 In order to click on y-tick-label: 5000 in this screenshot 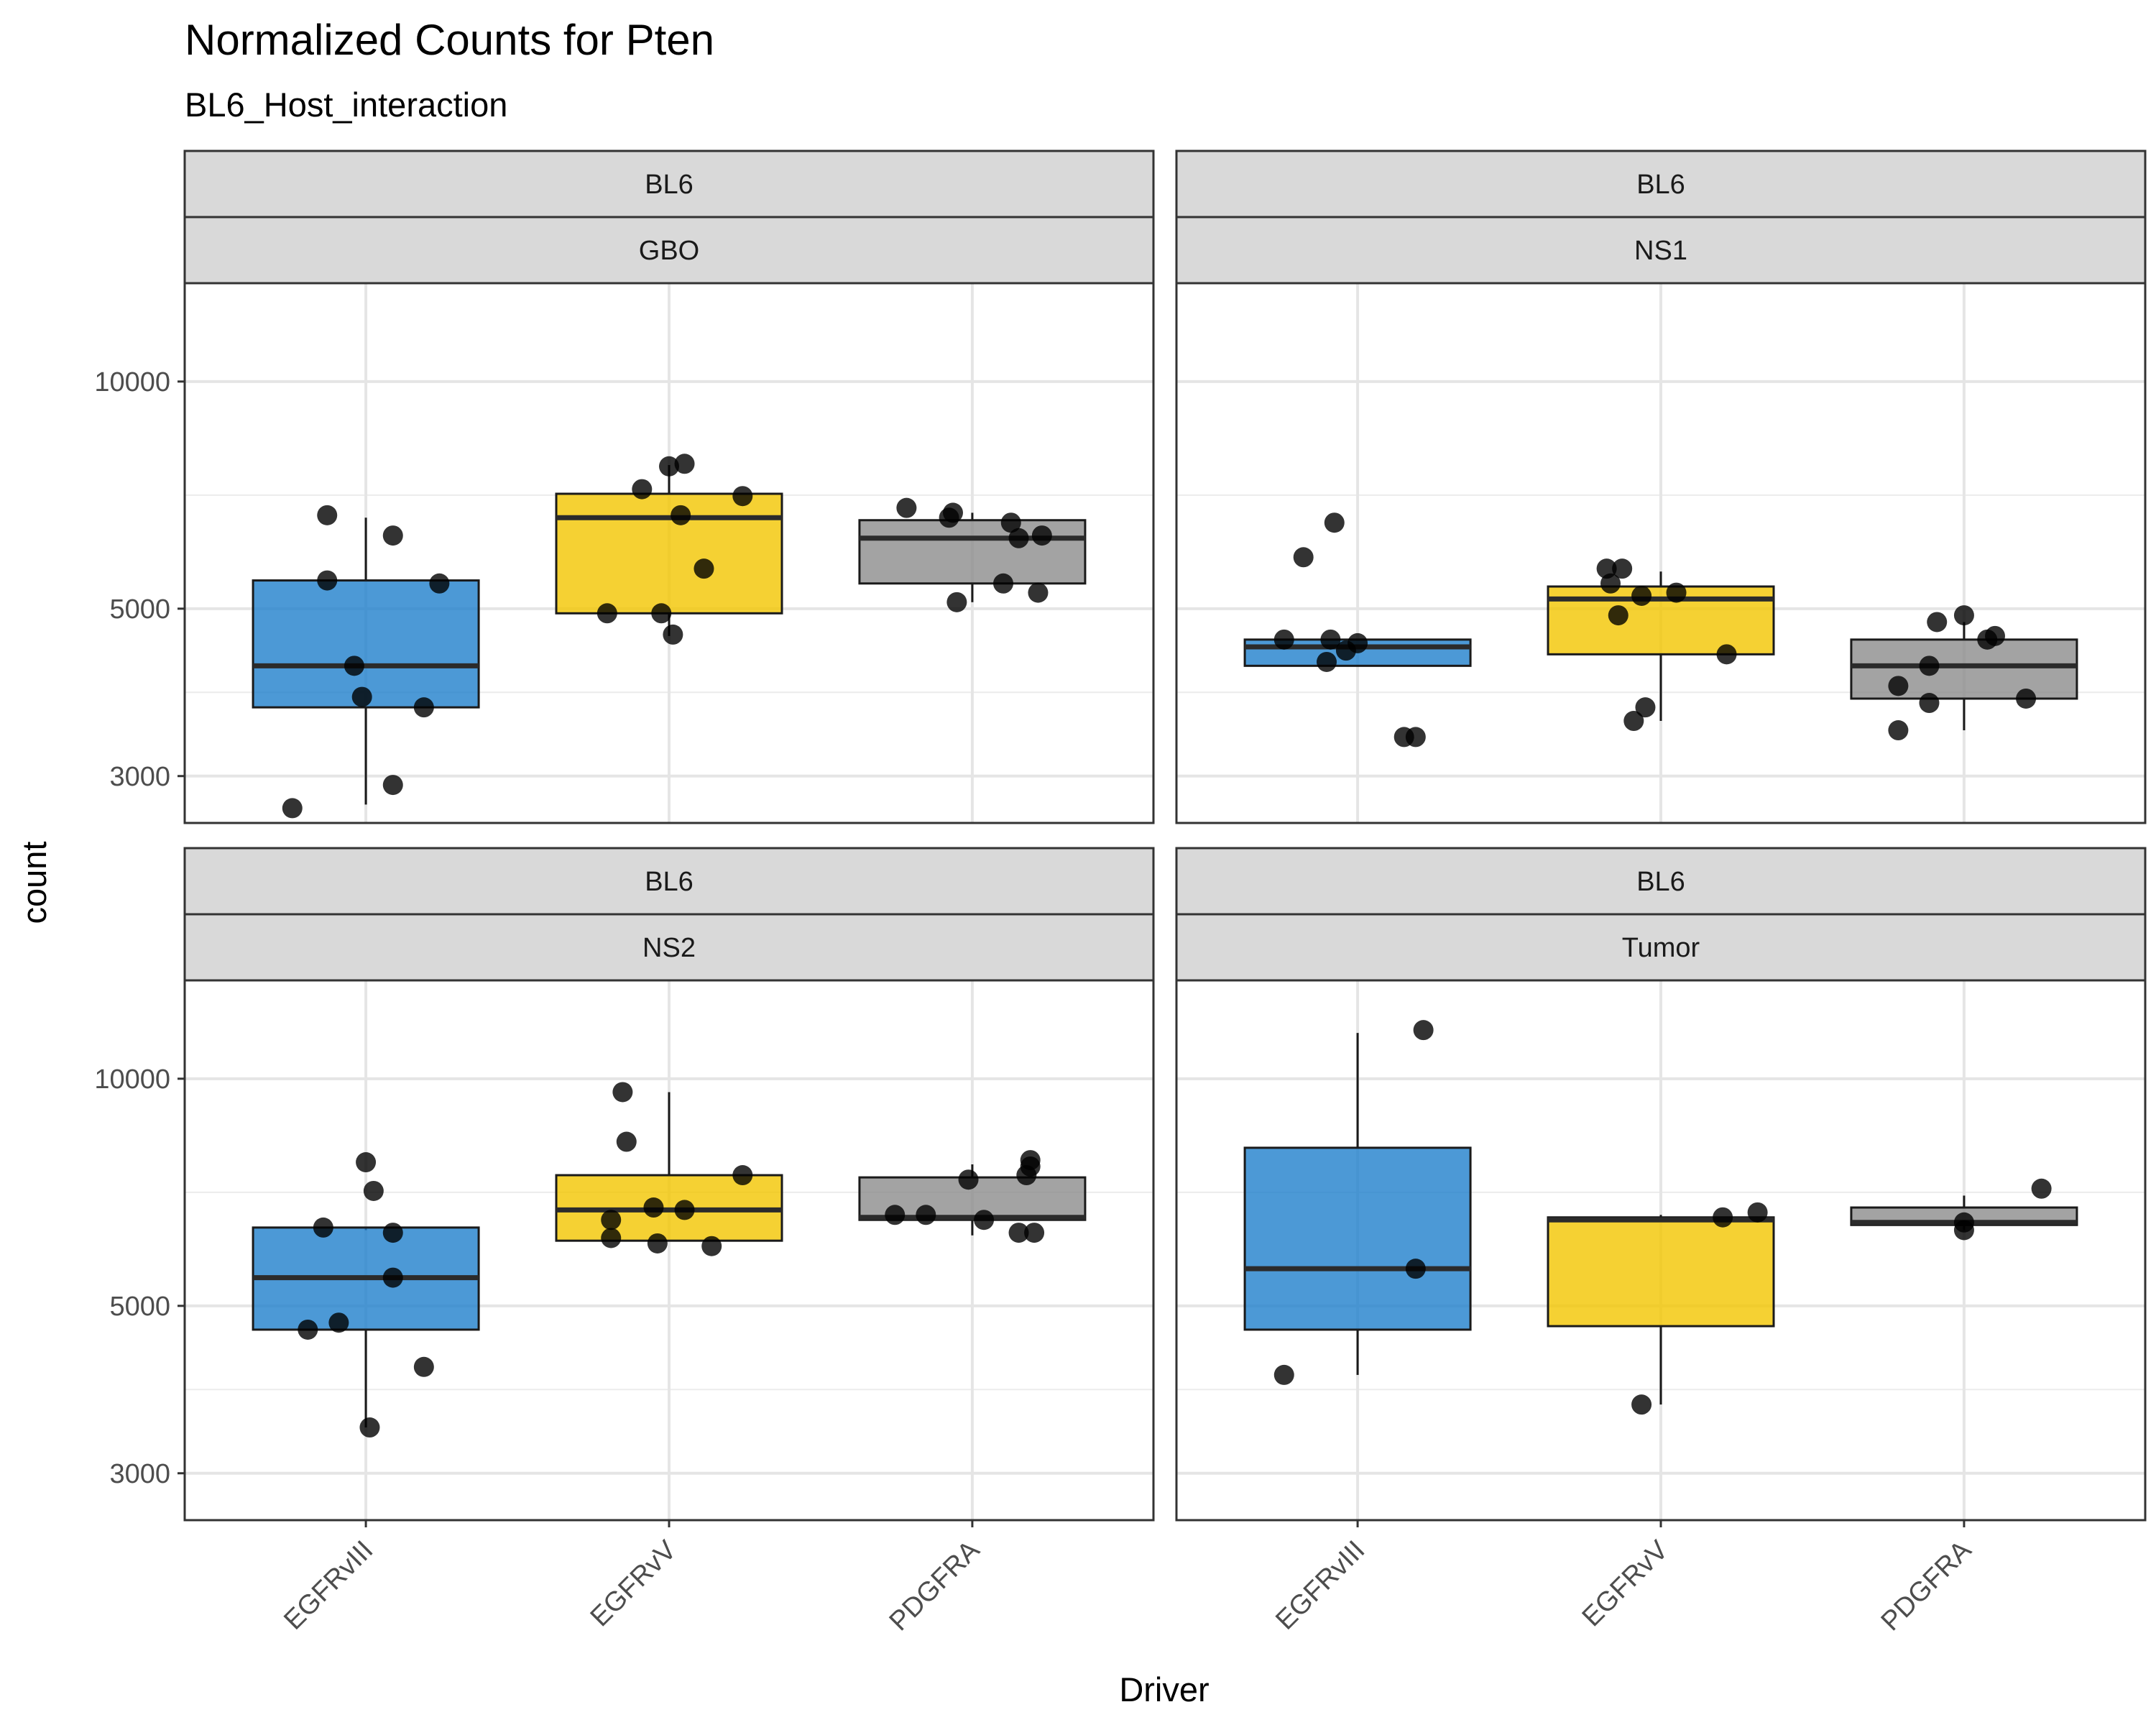, I will do `click(139, 1307)`.